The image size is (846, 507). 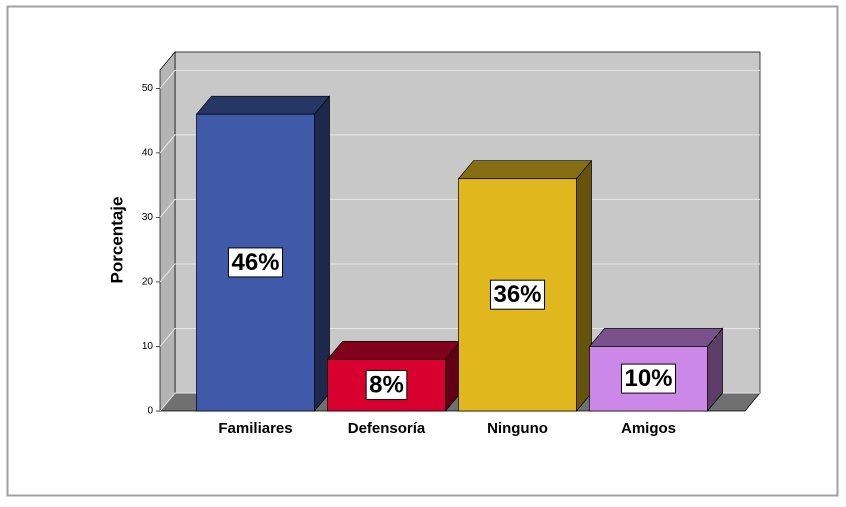 What do you see at coordinates (148, 153) in the screenshot?
I see `y-tick-label: 40` at bounding box center [148, 153].